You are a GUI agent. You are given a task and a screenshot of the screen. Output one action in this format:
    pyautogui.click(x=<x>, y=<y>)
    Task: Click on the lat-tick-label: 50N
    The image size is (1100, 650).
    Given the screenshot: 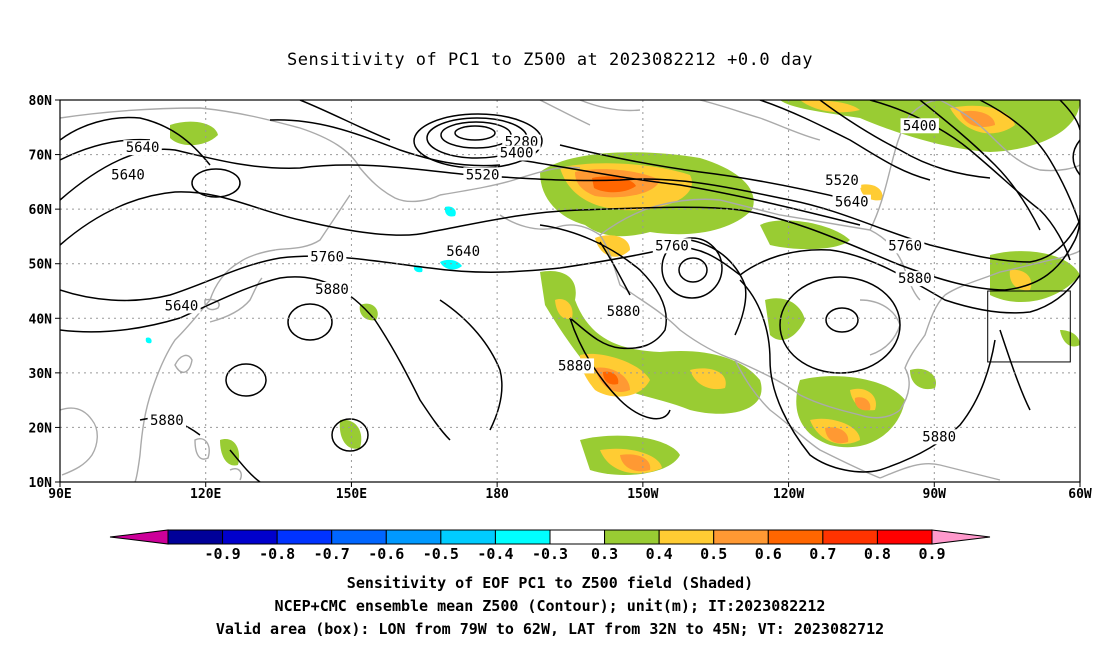 What is the action you would take?
    pyautogui.click(x=41, y=265)
    